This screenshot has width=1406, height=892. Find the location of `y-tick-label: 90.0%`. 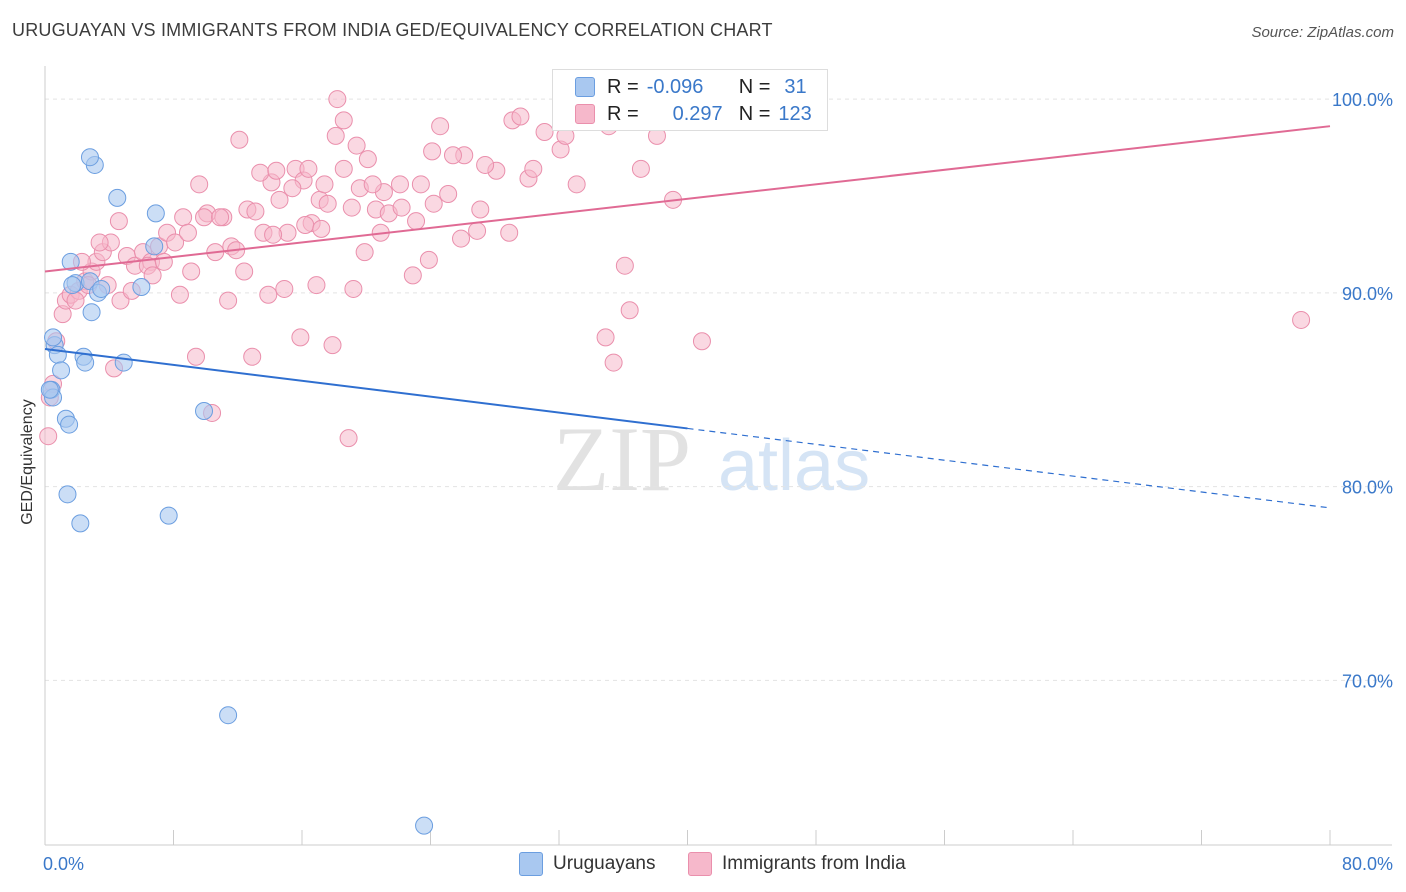

y-tick-label: 90.0% is located at coordinates (1367, 294).